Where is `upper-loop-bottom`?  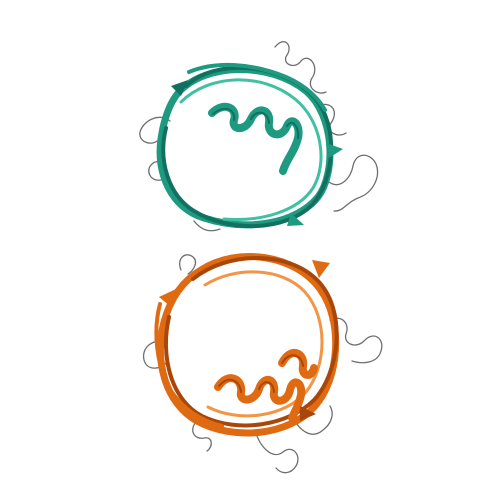 upper-loop-bottom is located at coordinates (207, 226).